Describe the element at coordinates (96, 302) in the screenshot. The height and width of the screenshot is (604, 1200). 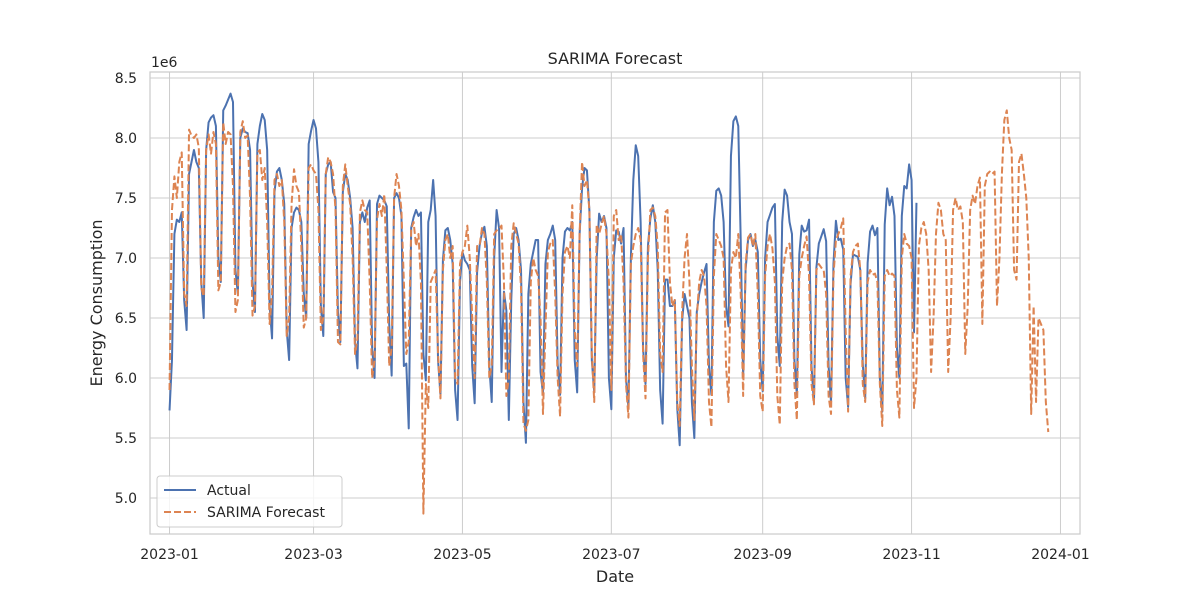
I see `y-axis-label: Energy Consumption` at that location.